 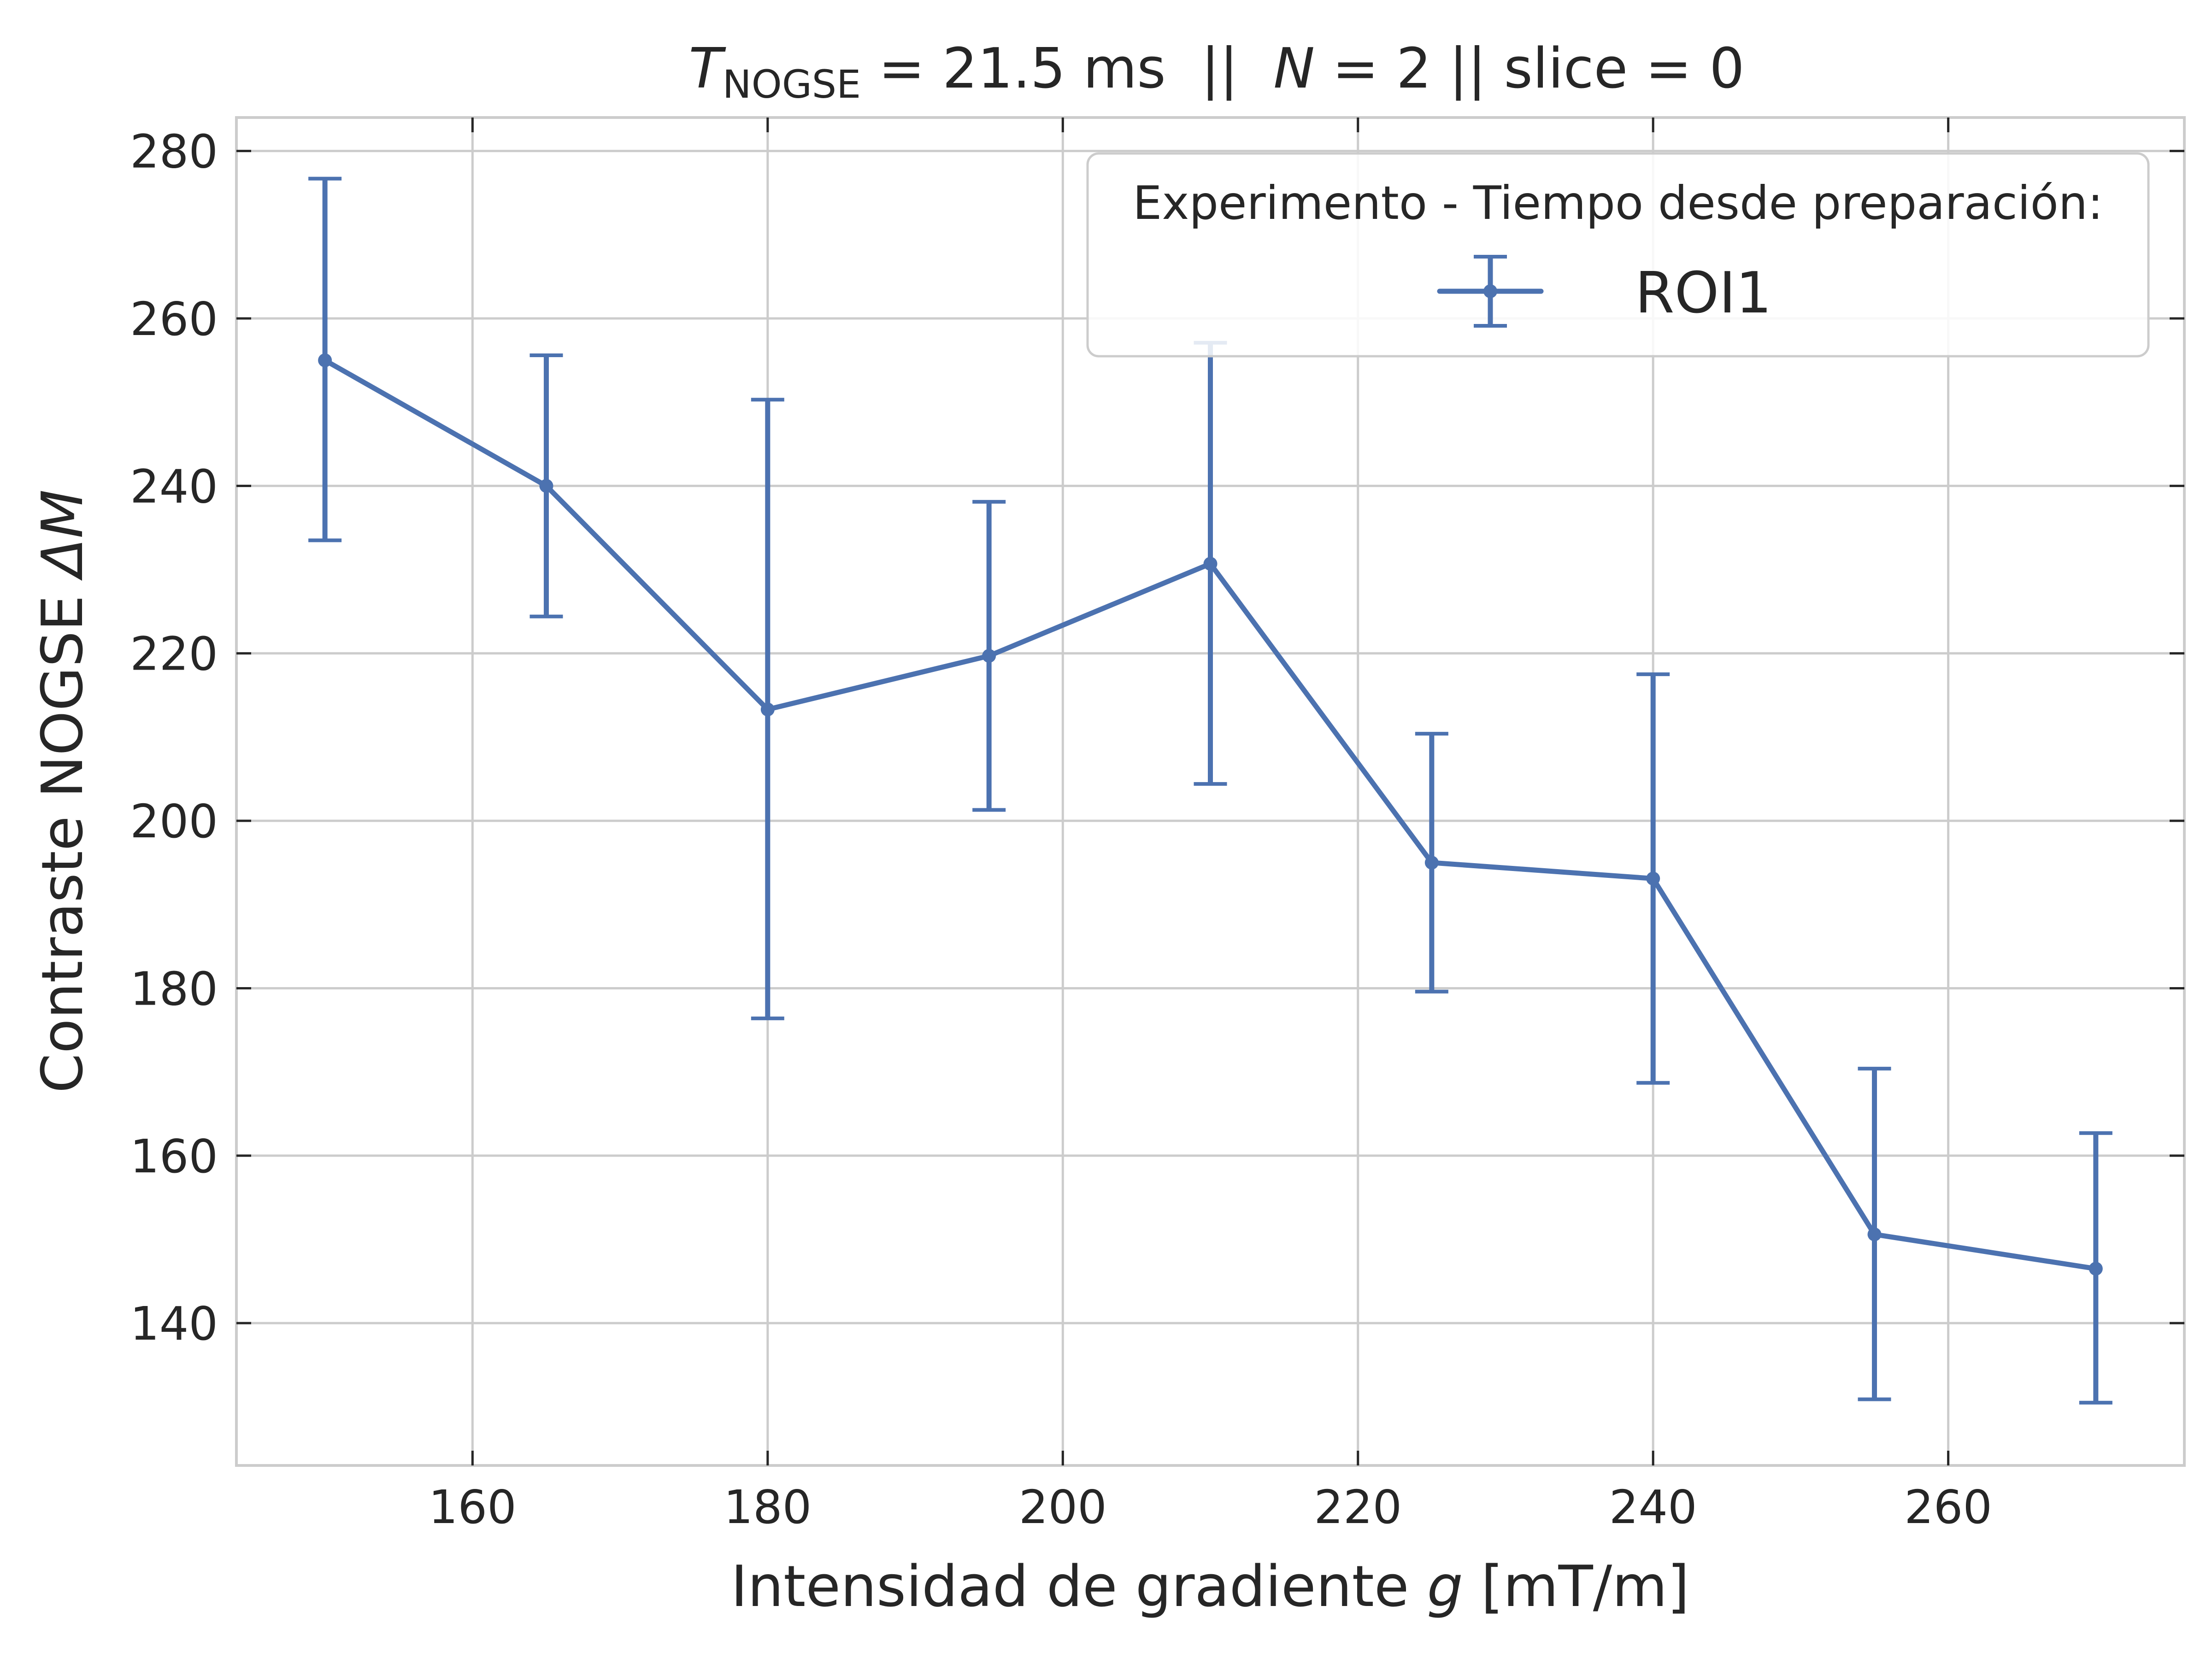 What do you see at coordinates (1948, 1507) in the screenshot?
I see `x-tick-label-260: 260` at bounding box center [1948, 1507].